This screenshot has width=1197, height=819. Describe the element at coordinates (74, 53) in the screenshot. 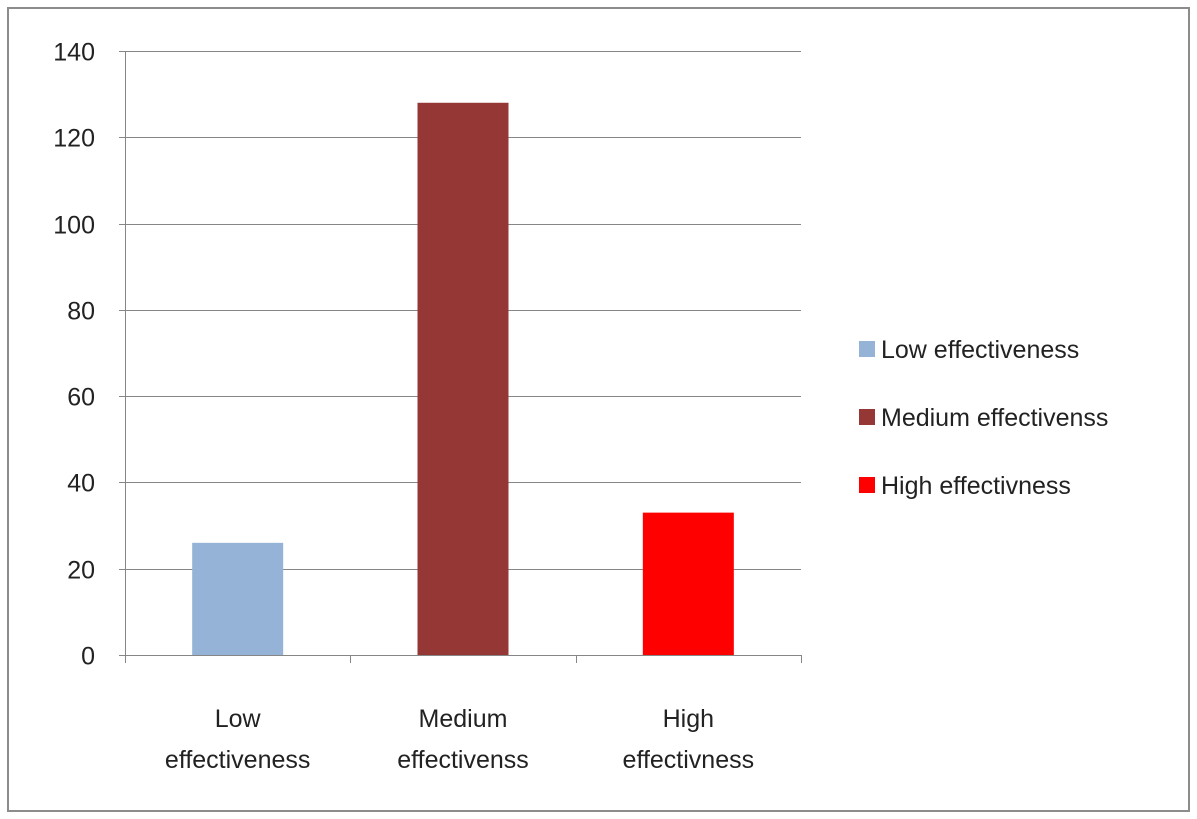

I see `y-tick-label: 140` at that location.